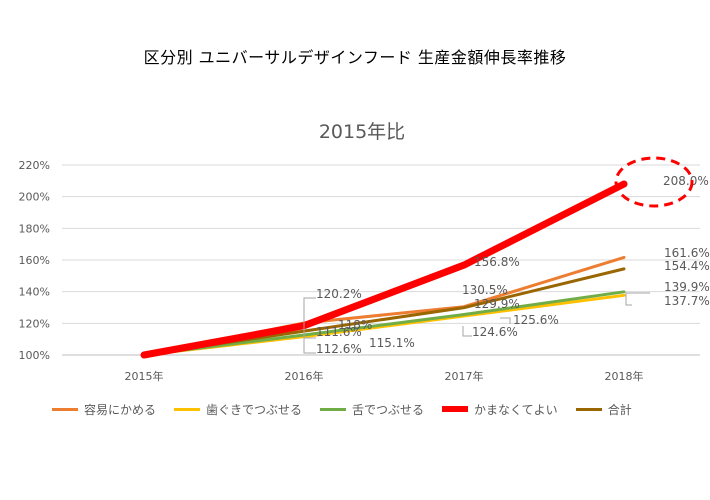 The image size is (710, 500). I want to click on chart-legend: 容易にかめる 歯ぐきでつぶせる 舌でつぶせる かまなくてよい 合計, so click(372, 409).